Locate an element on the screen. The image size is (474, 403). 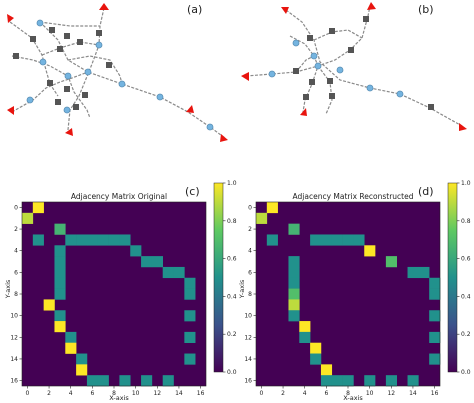
colorbar-tick-label: 0.0 is located at coordinates (466, 372).